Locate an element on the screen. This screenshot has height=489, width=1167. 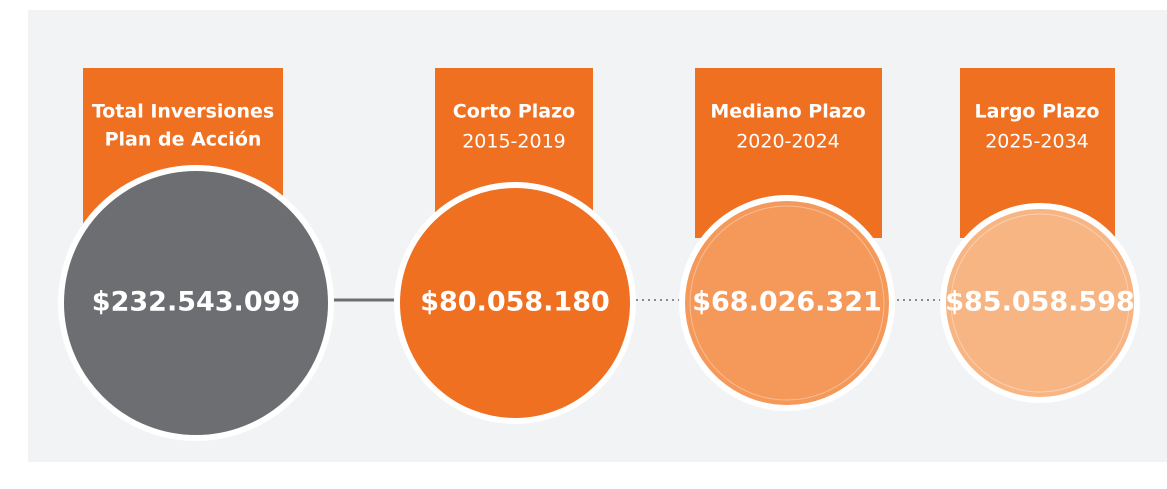
item: Largo Plazo 2025-2034 $85.058.598 is located at coordinates (1040, 235).